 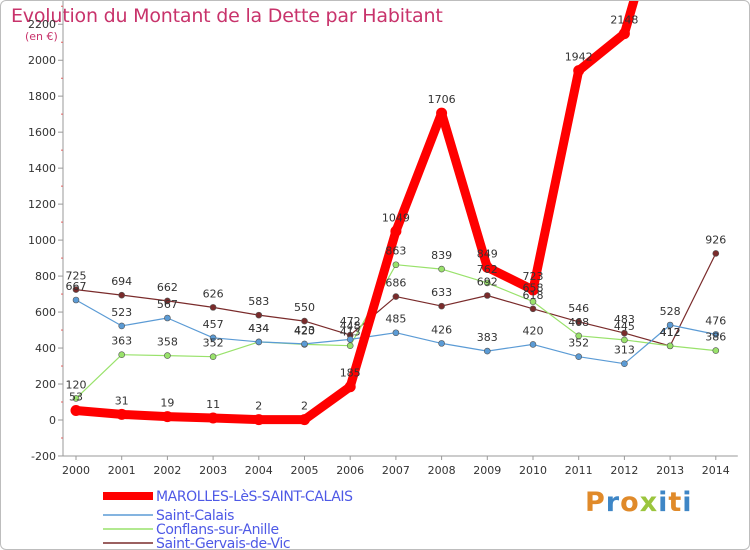 What do you see at coordinates (487, 253) in the screenshot?
I see `data-label: 849` at bounding box center [487, 253].